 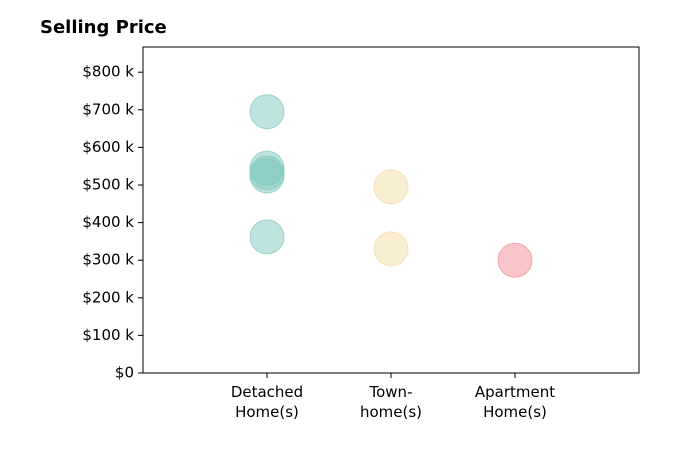 I want to click on y-tick-label: $800 k, so click(x=108, y=72).